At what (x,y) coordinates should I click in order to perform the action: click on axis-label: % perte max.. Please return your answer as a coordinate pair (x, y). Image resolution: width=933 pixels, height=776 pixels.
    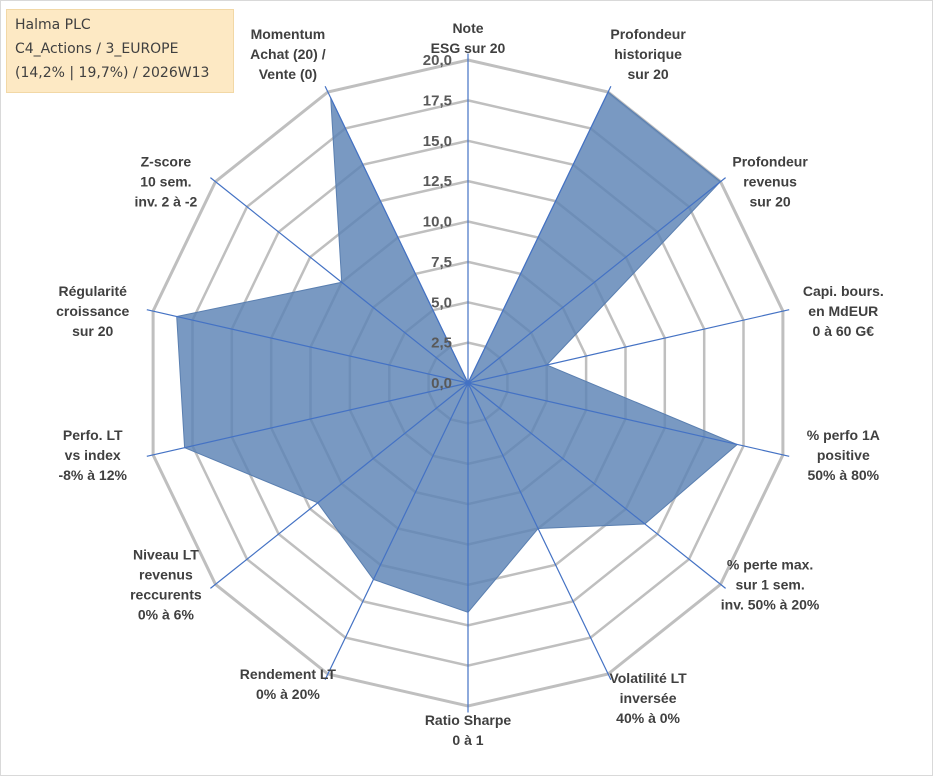
    Looking at the image, I should click on (770, 564).